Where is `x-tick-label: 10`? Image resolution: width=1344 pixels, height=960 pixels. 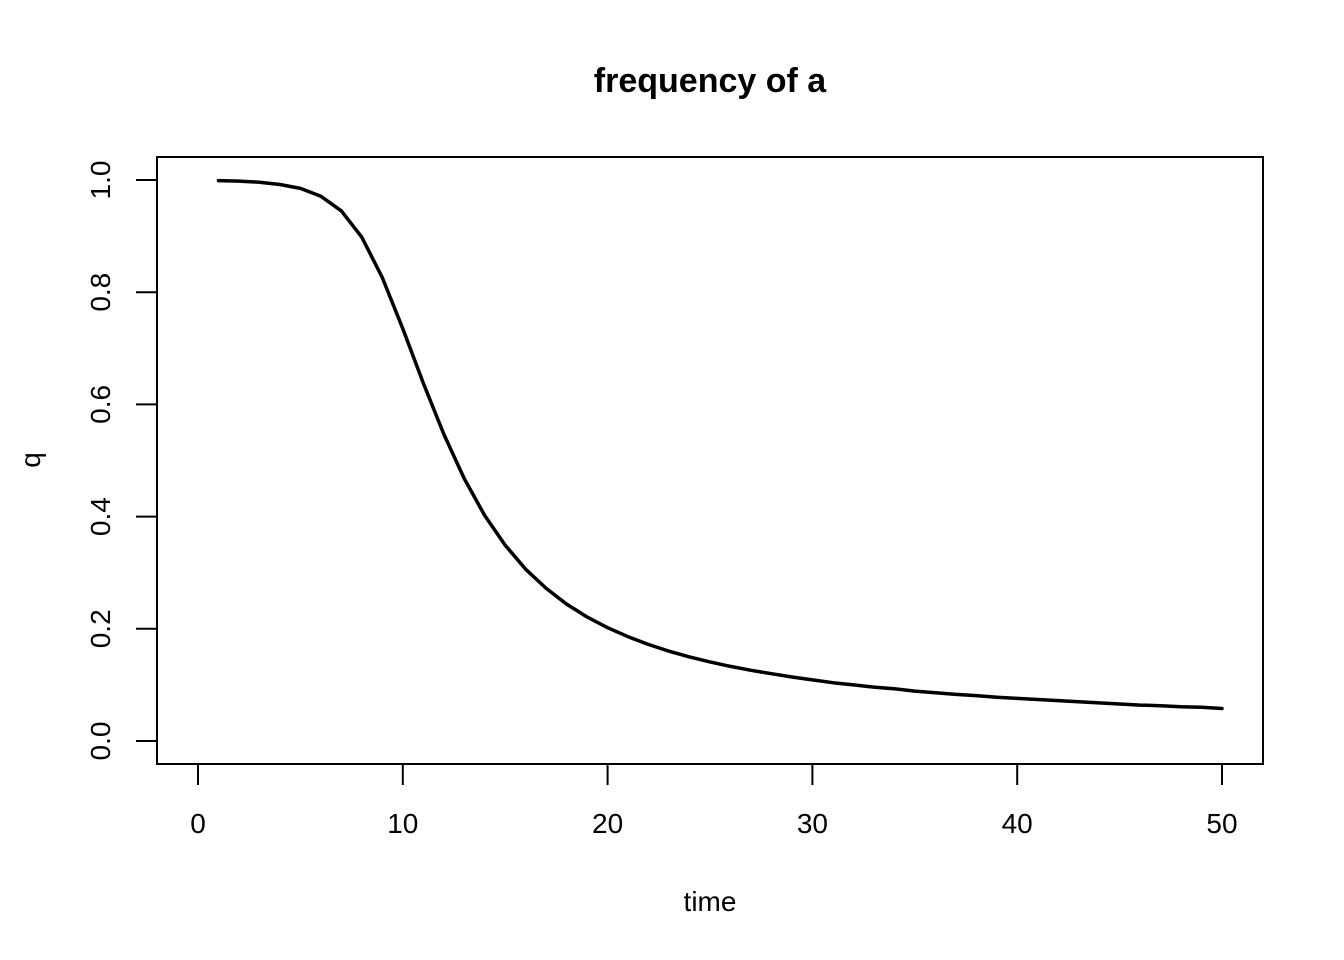
x-tick-label: 10 is located at coordinates (402, 823).